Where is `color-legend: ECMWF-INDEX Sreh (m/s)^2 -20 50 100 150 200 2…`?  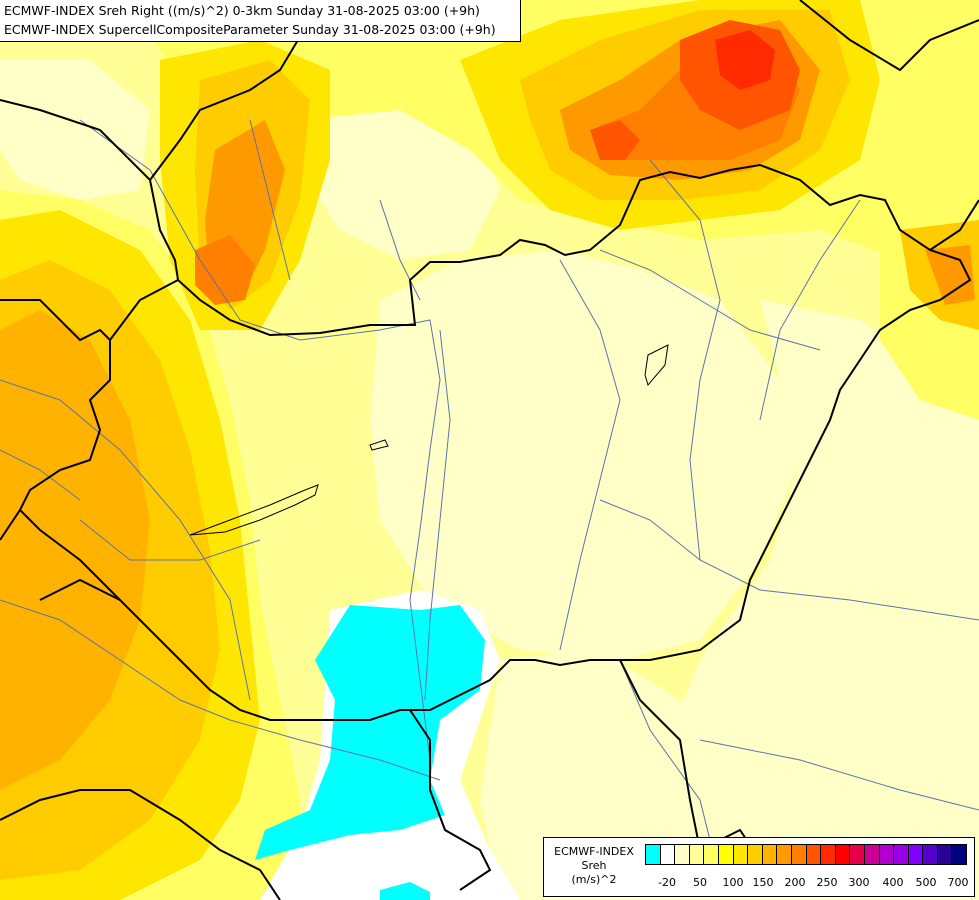
color-legend: ECMWF-INDEX Sreh (m/s)^2 -20 50 100 150 200 2… is located at coordinates (759, 867).